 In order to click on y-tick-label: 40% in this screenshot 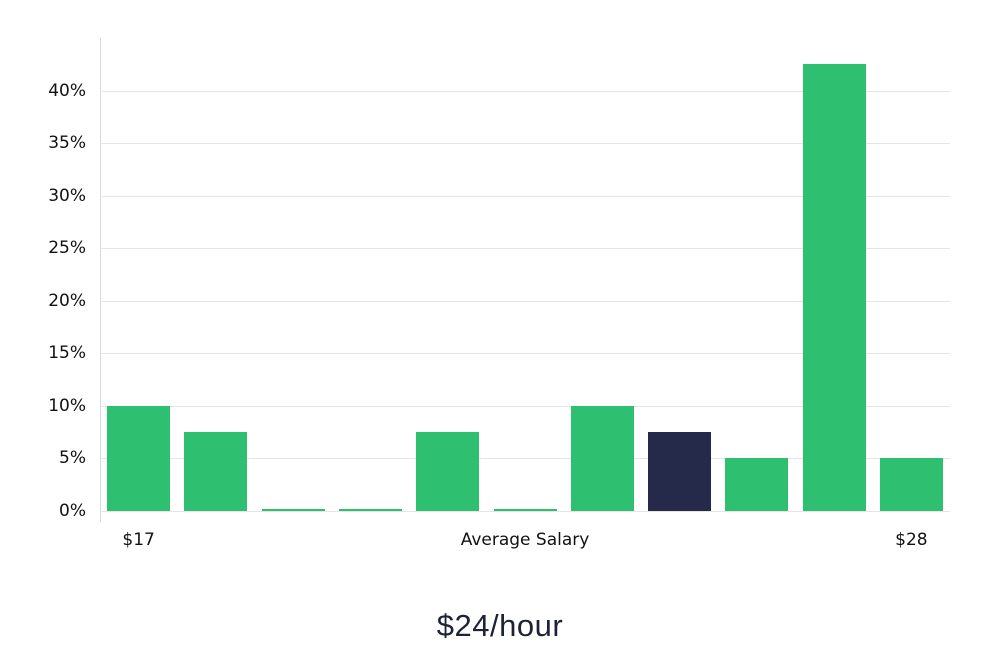, I will do `click(67, 90)`.